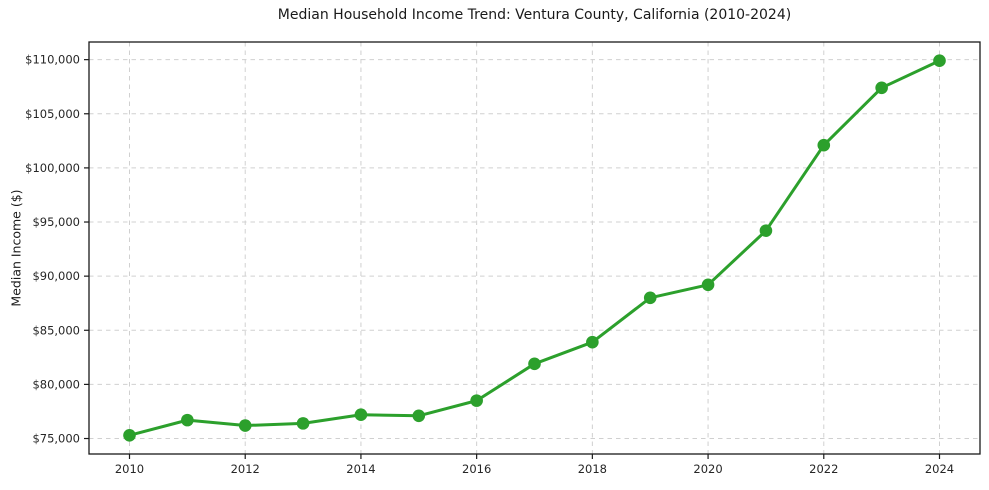 This screenshot has height=490, width=989. I want to click on data-point-2011, so click(187, 420).